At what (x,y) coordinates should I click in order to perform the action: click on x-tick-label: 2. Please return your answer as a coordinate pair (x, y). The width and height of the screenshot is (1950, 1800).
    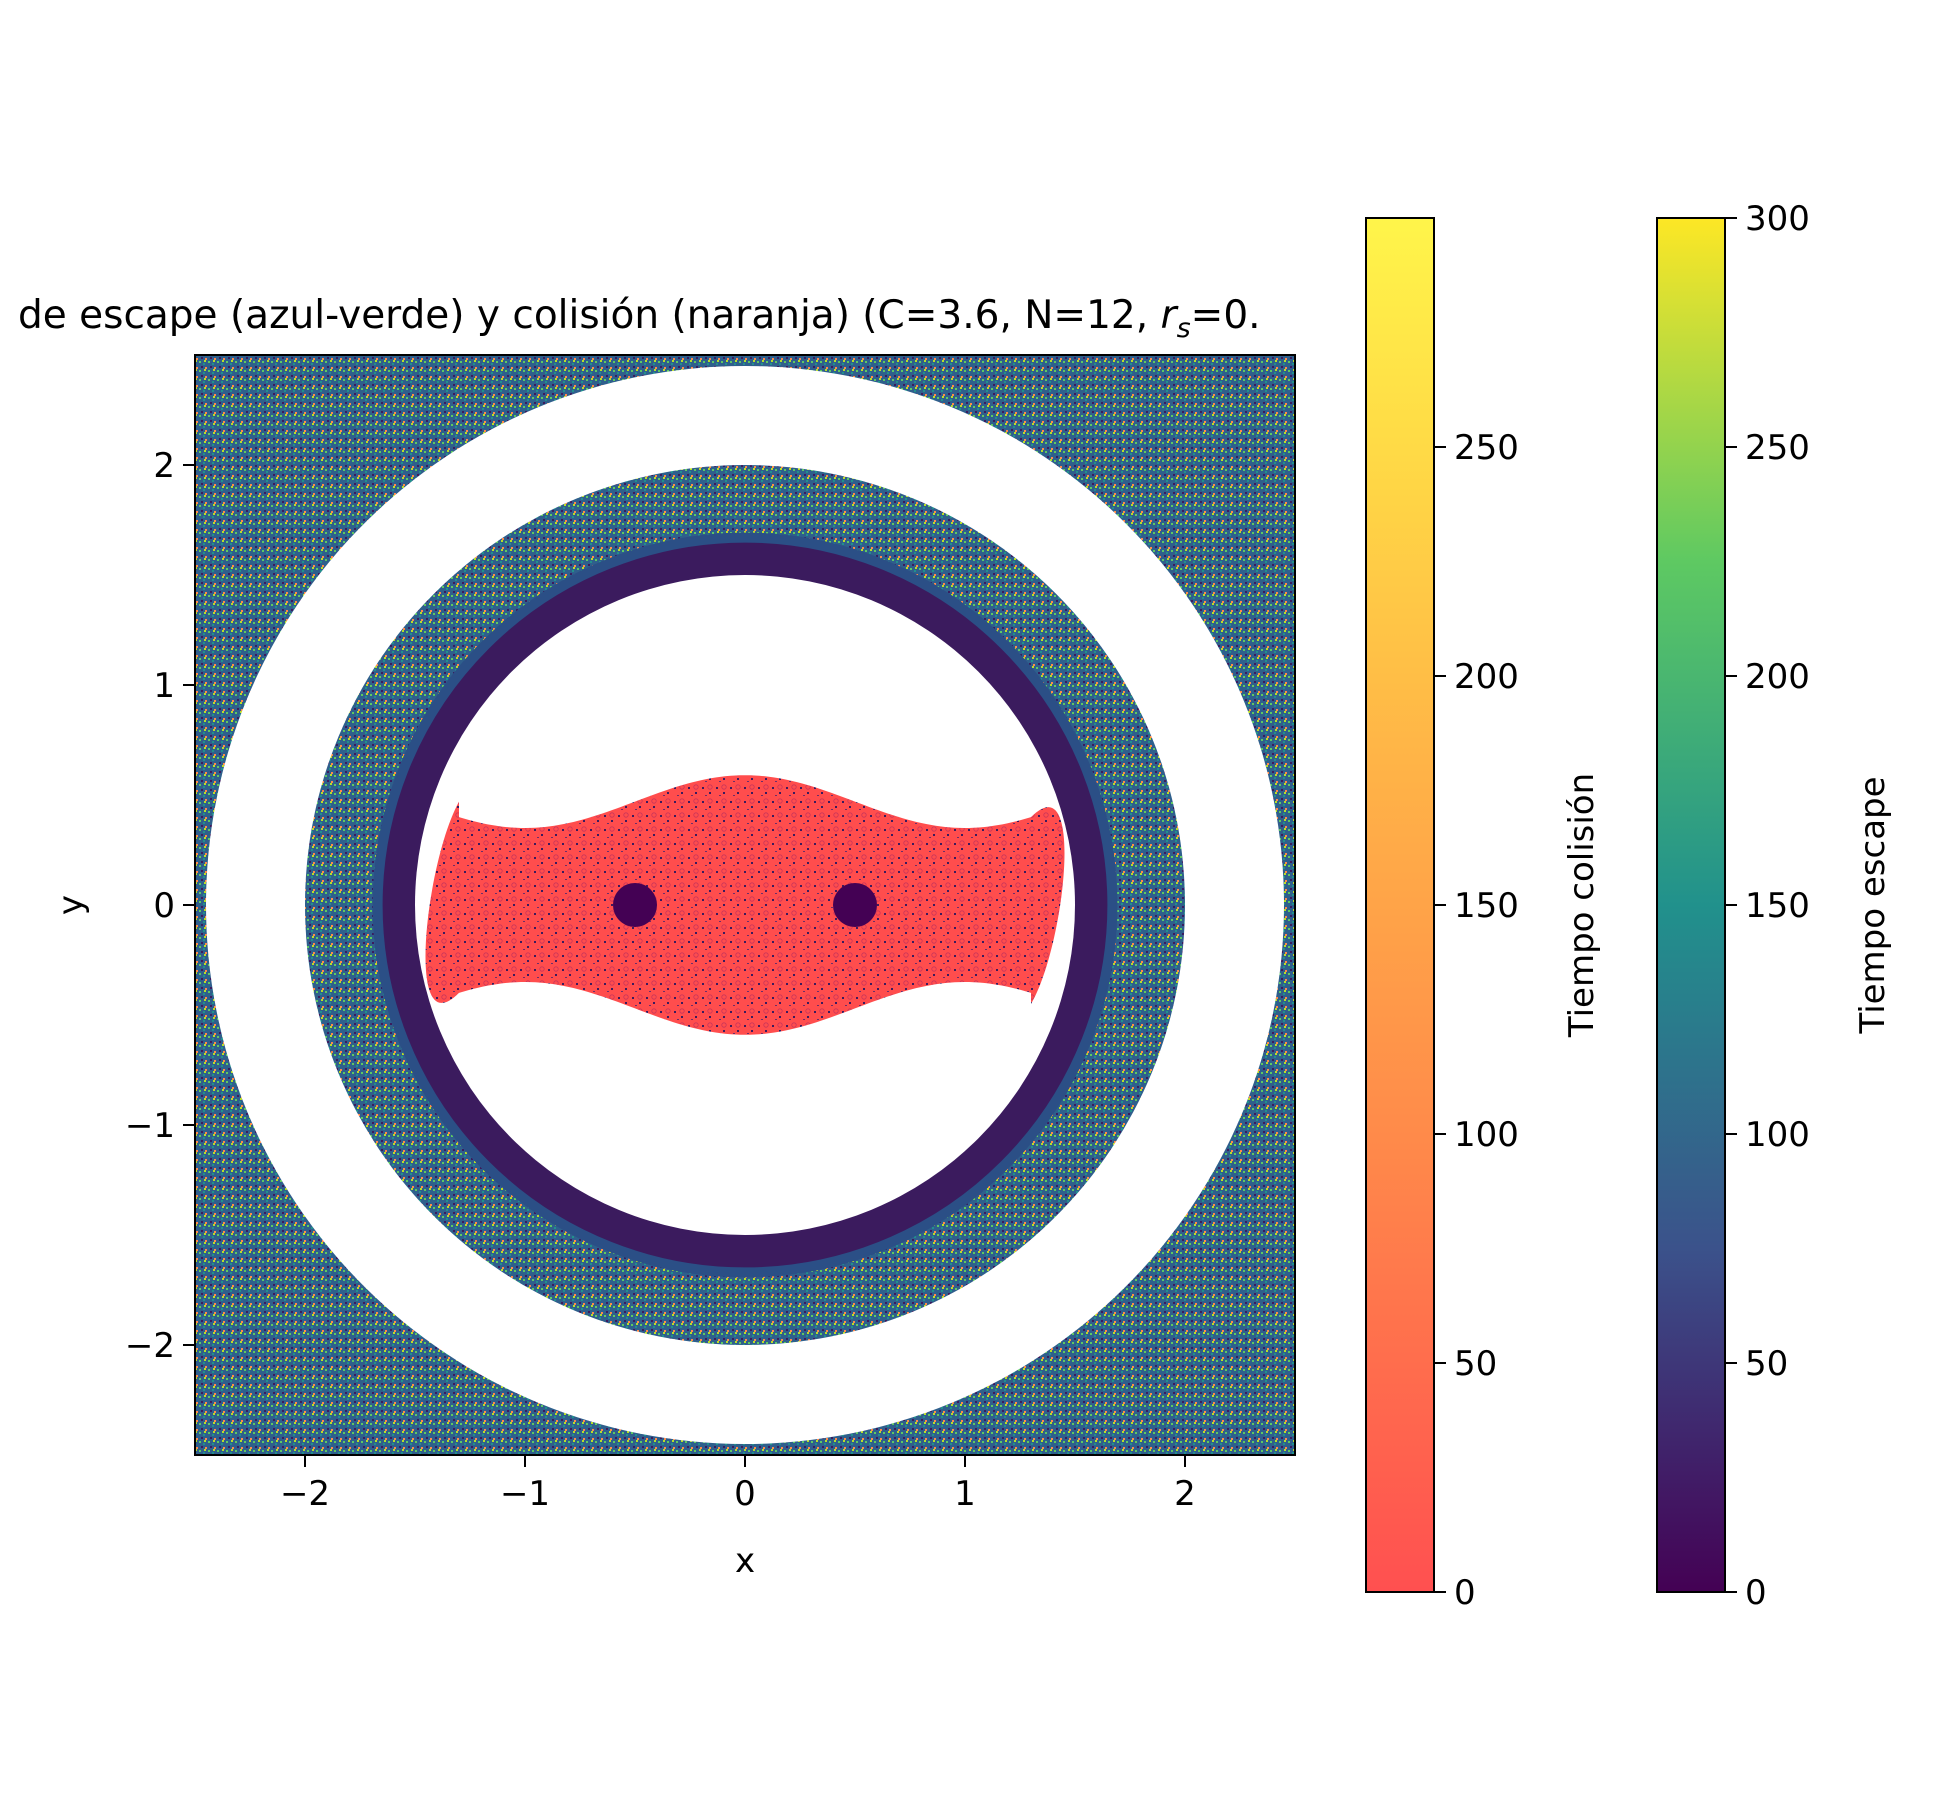
    Looking at the image, I should click on (1185, 1494).